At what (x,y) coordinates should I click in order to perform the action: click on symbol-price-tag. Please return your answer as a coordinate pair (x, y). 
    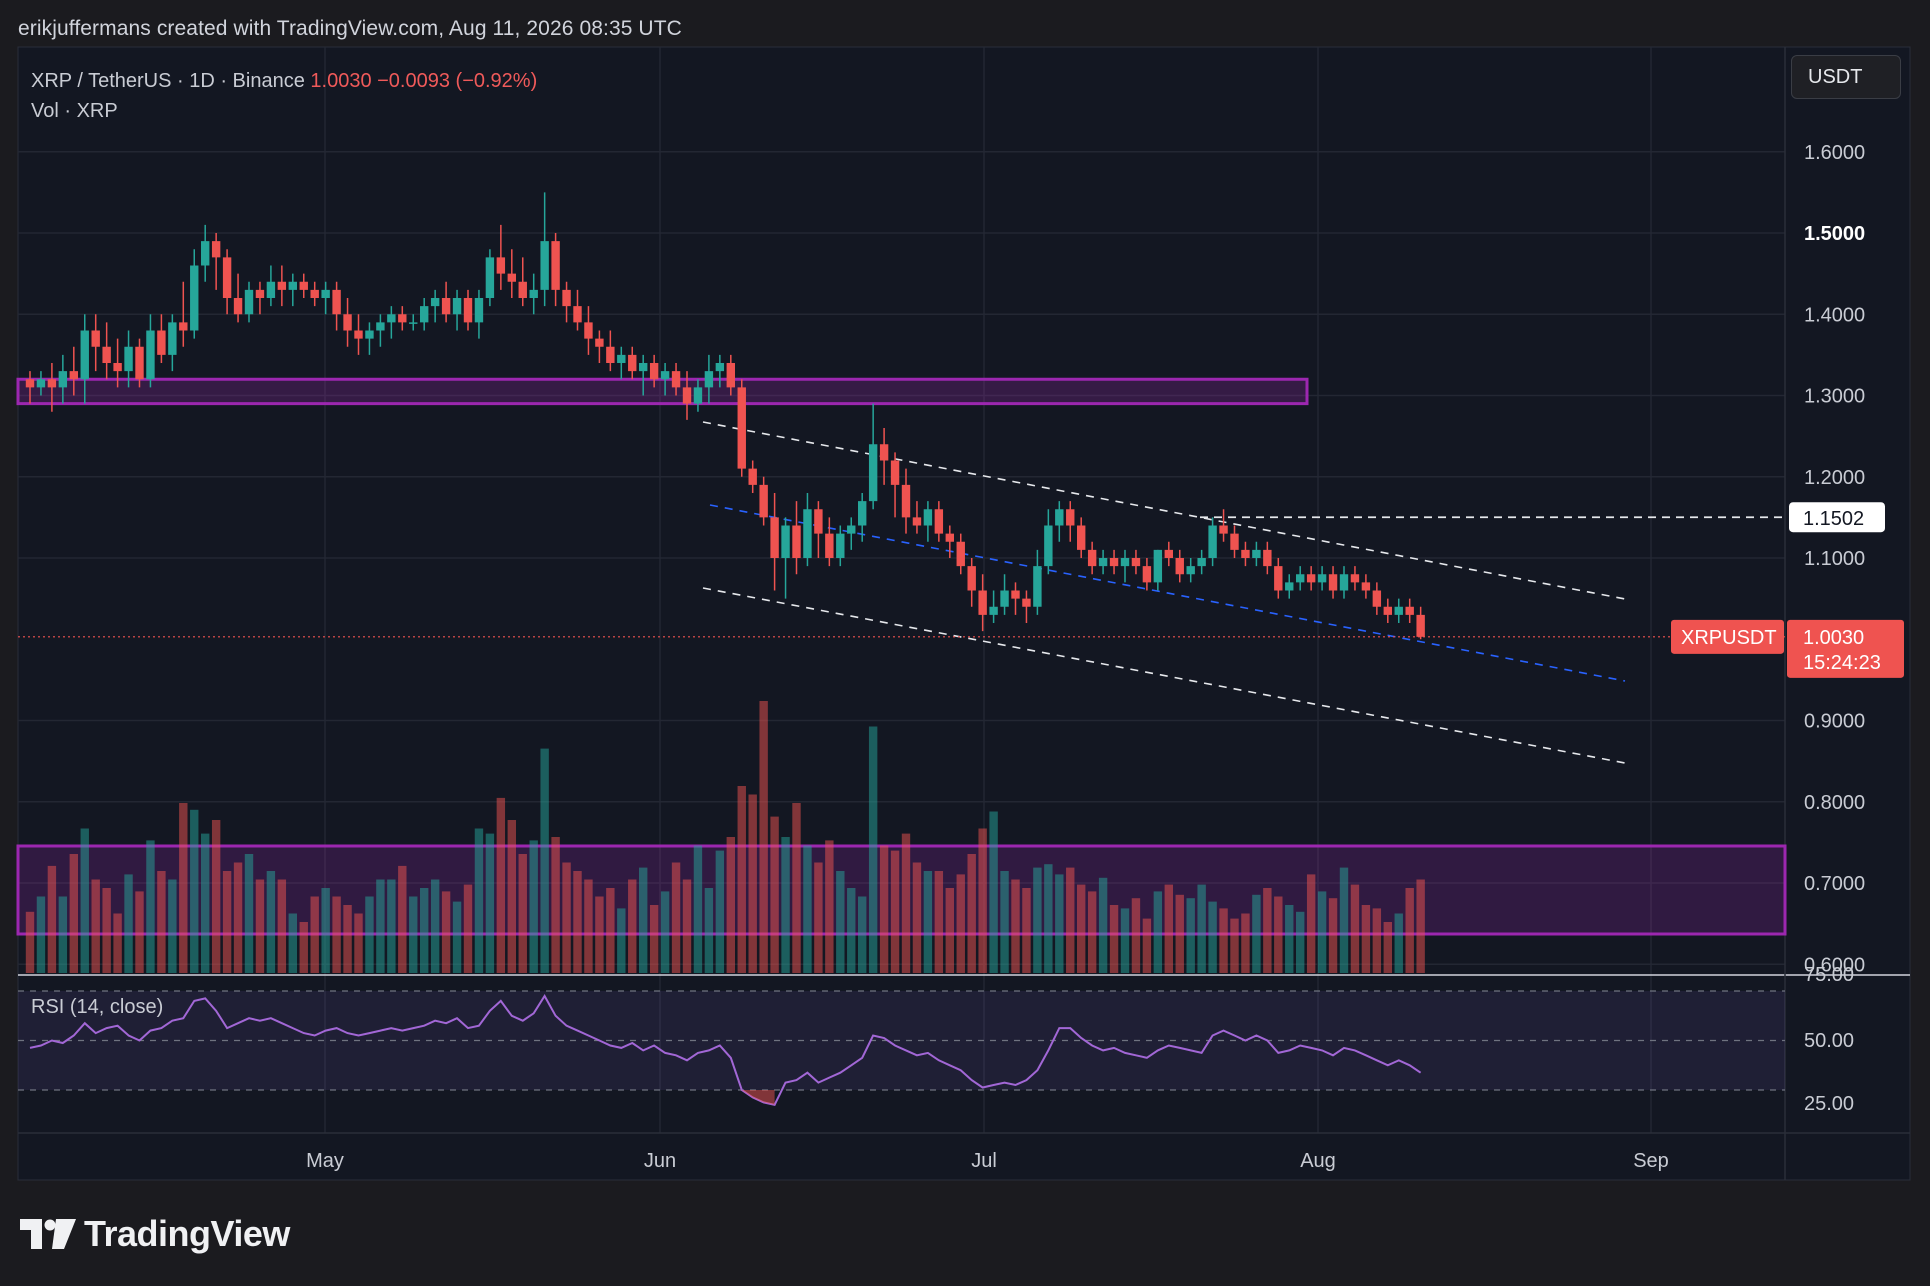
    Looking at the image, I should click on (1727, 636).